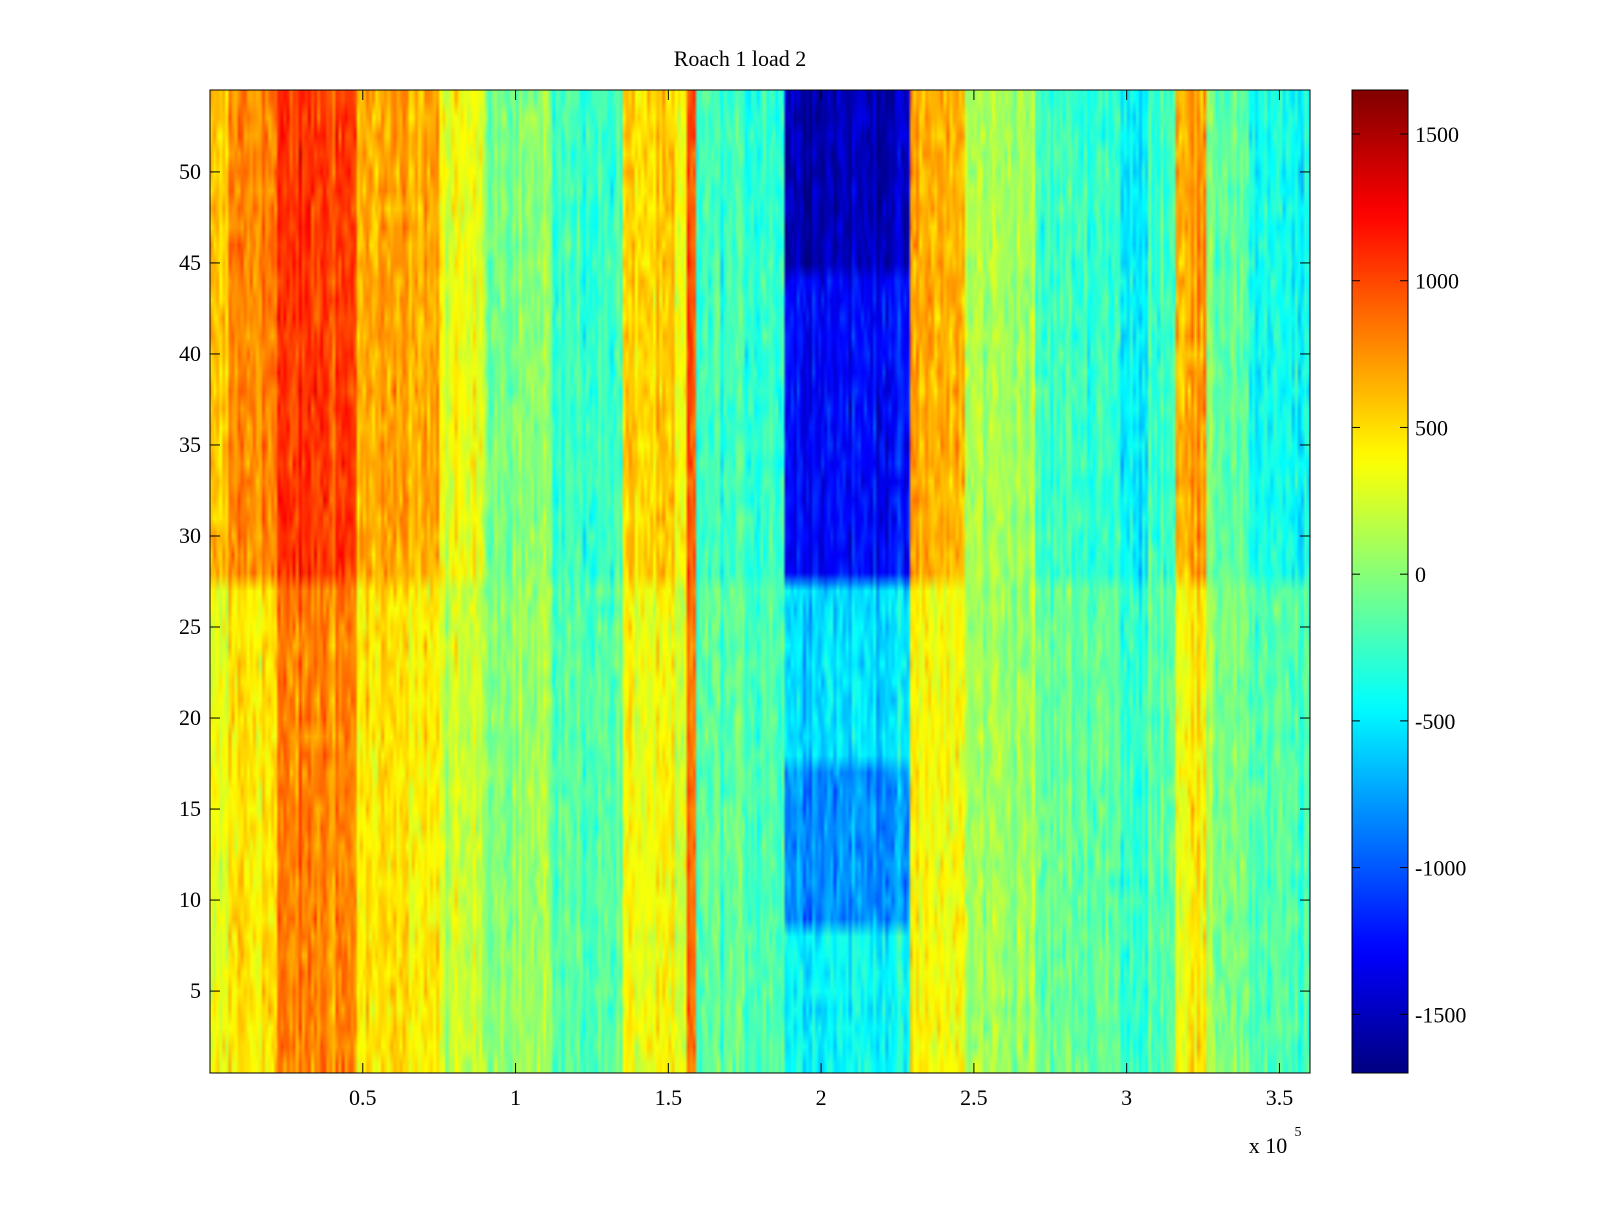 This screenshot has width=1600, height=1205. I want to click on x-tick-label: 1, so click(515, 1097).